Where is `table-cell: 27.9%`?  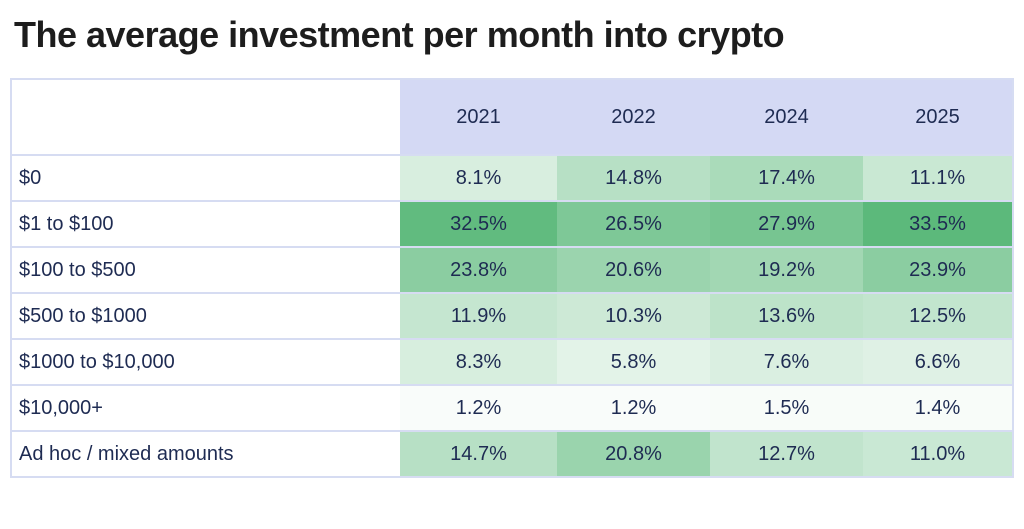
table-cell: 27.9% is located at coordinates (786, 224).